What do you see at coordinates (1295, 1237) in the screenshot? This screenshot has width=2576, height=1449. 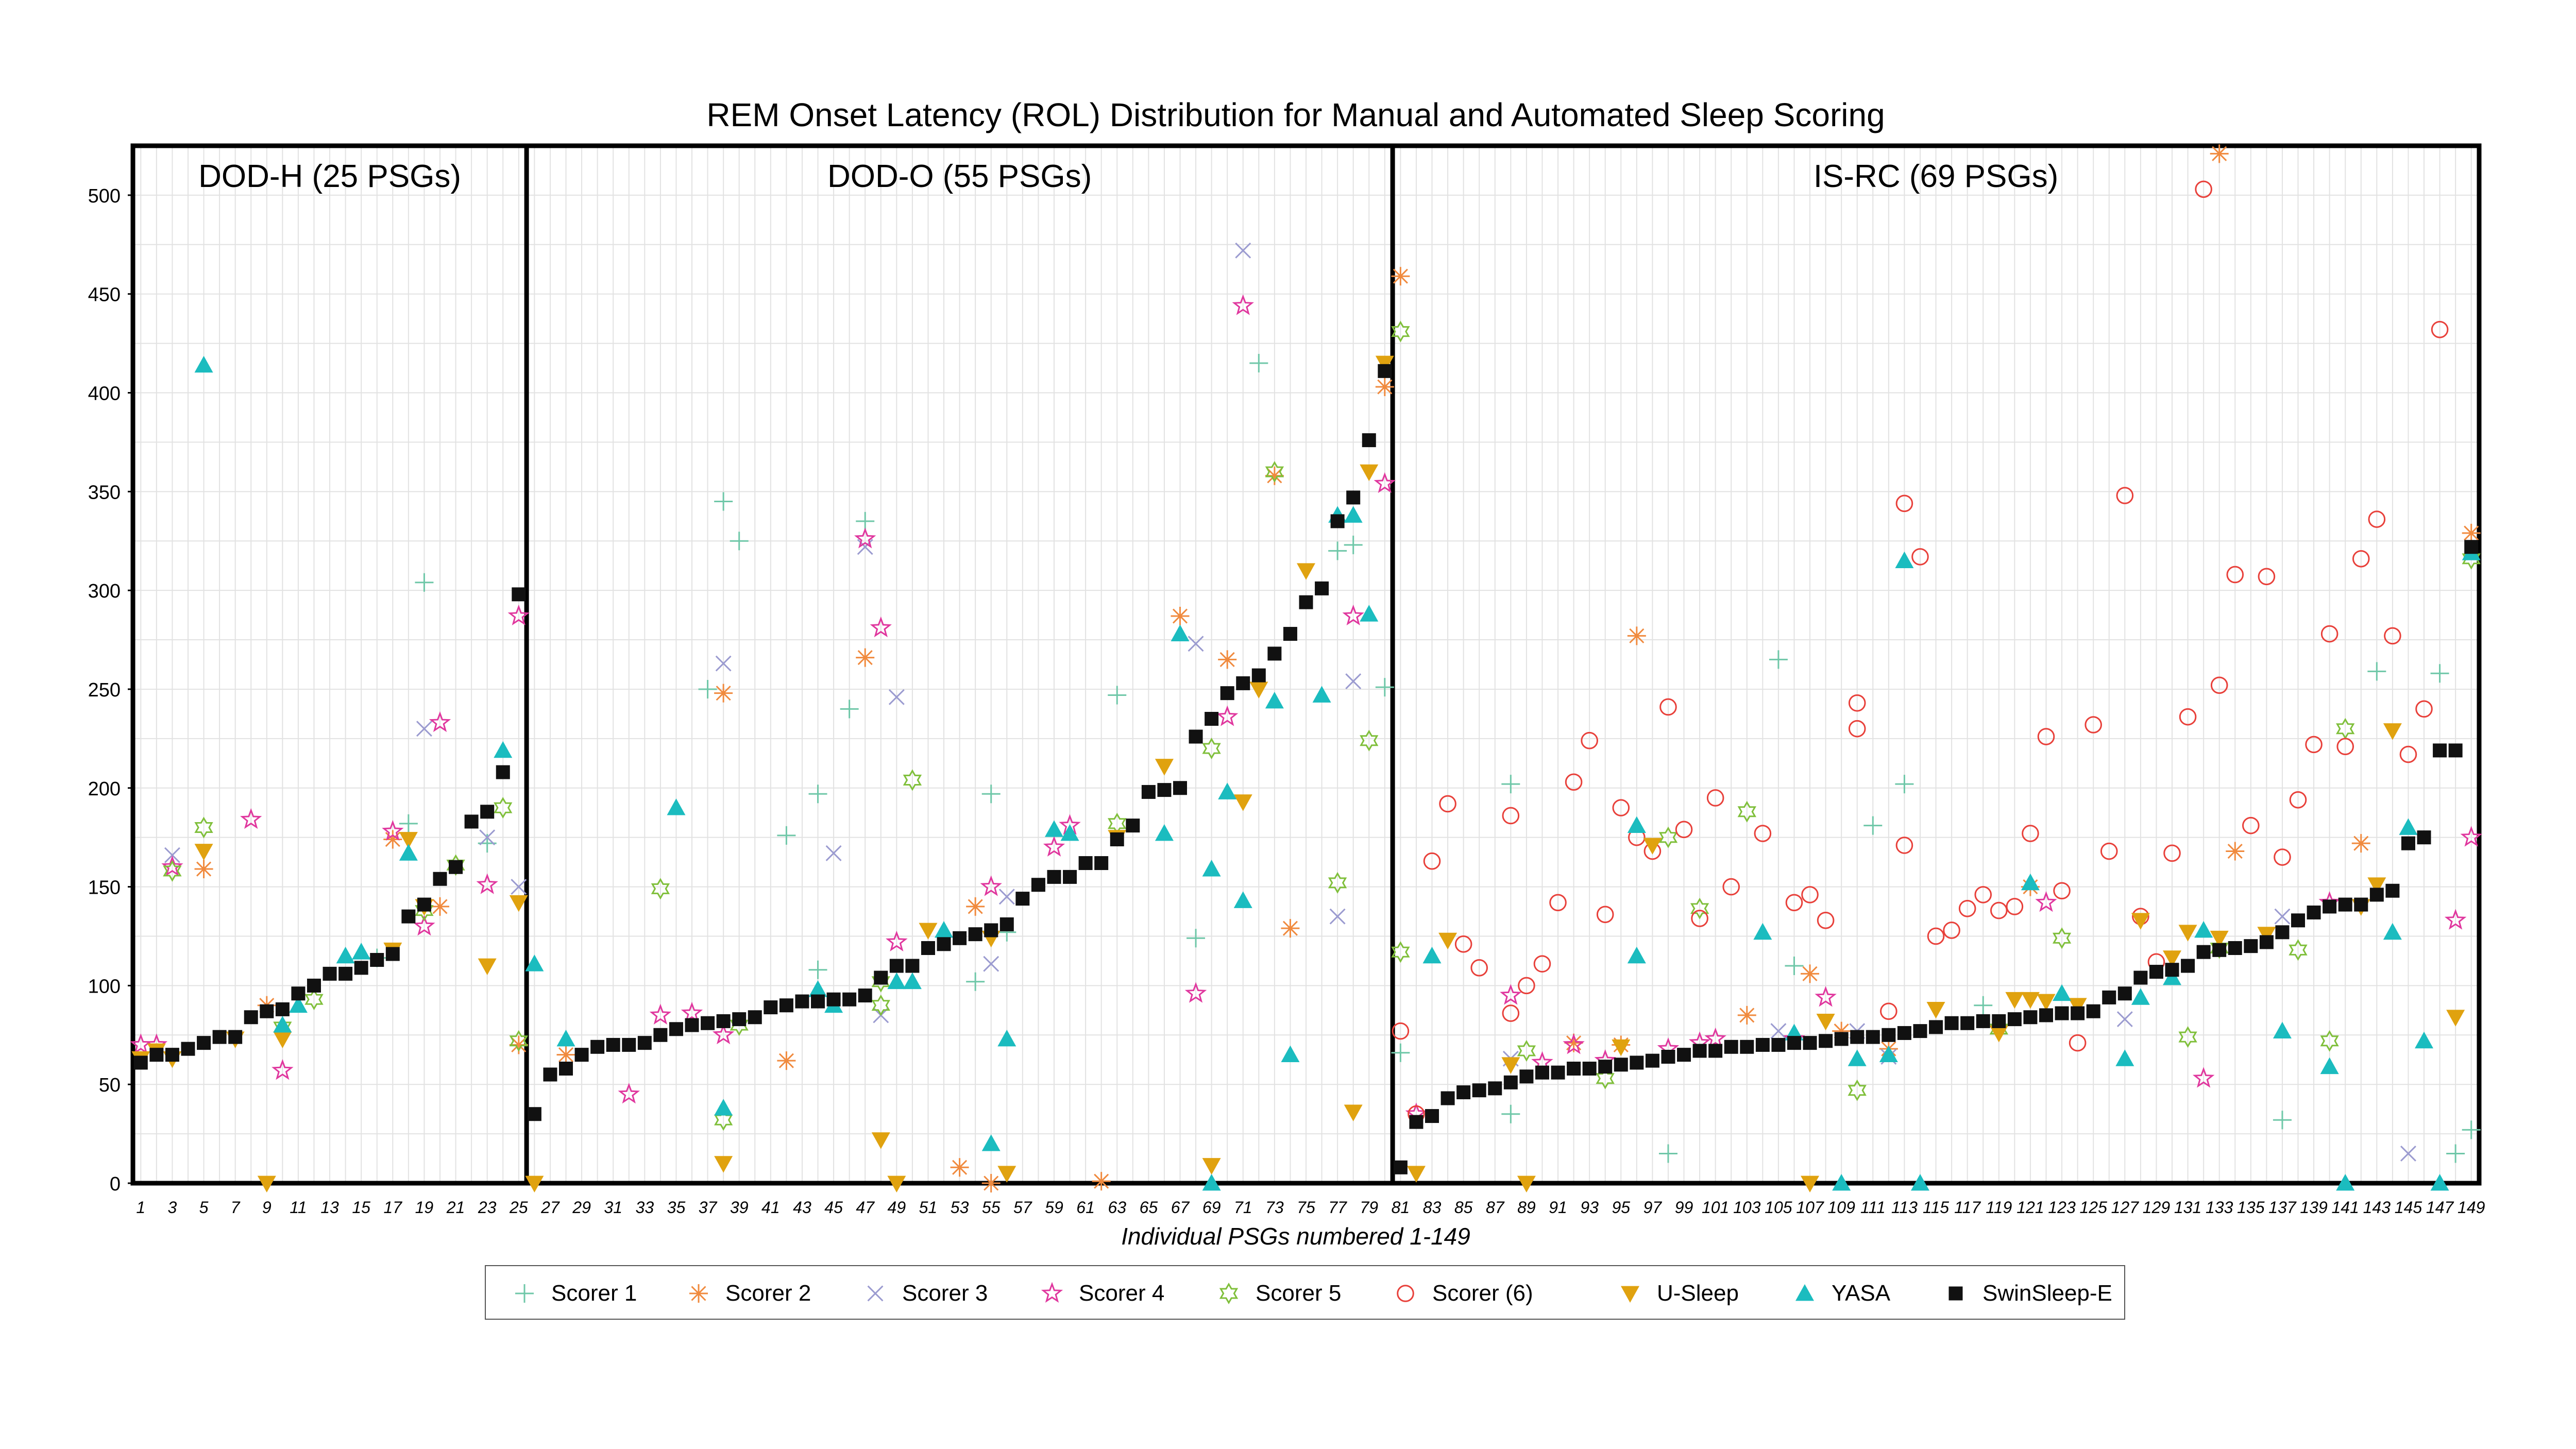 I see `x-axis-label: Individual PSGs numbered 1-149` at bounding box center [1295, 1237].